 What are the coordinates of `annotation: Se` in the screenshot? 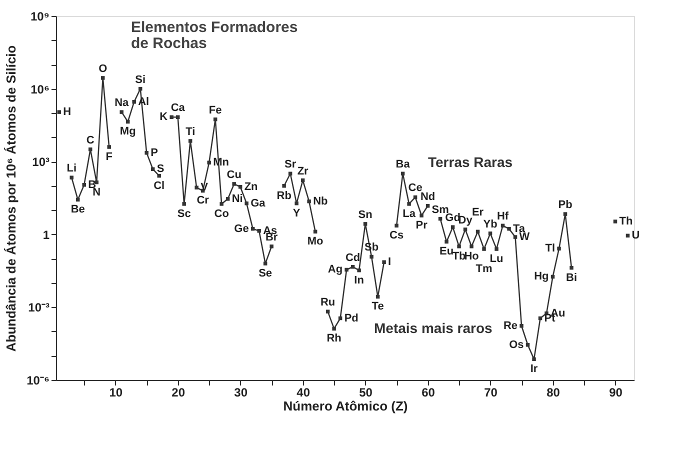 It's located at (265, 274).